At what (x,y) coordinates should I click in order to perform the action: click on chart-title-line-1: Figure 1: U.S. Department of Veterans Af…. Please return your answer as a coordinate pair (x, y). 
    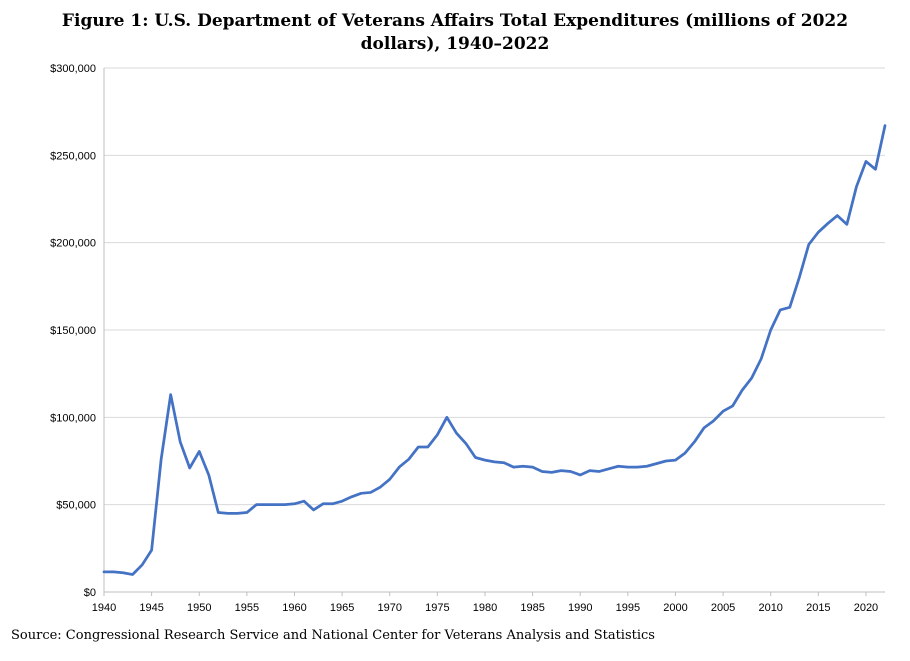
    Looking at the image, I should click on (455, 21).